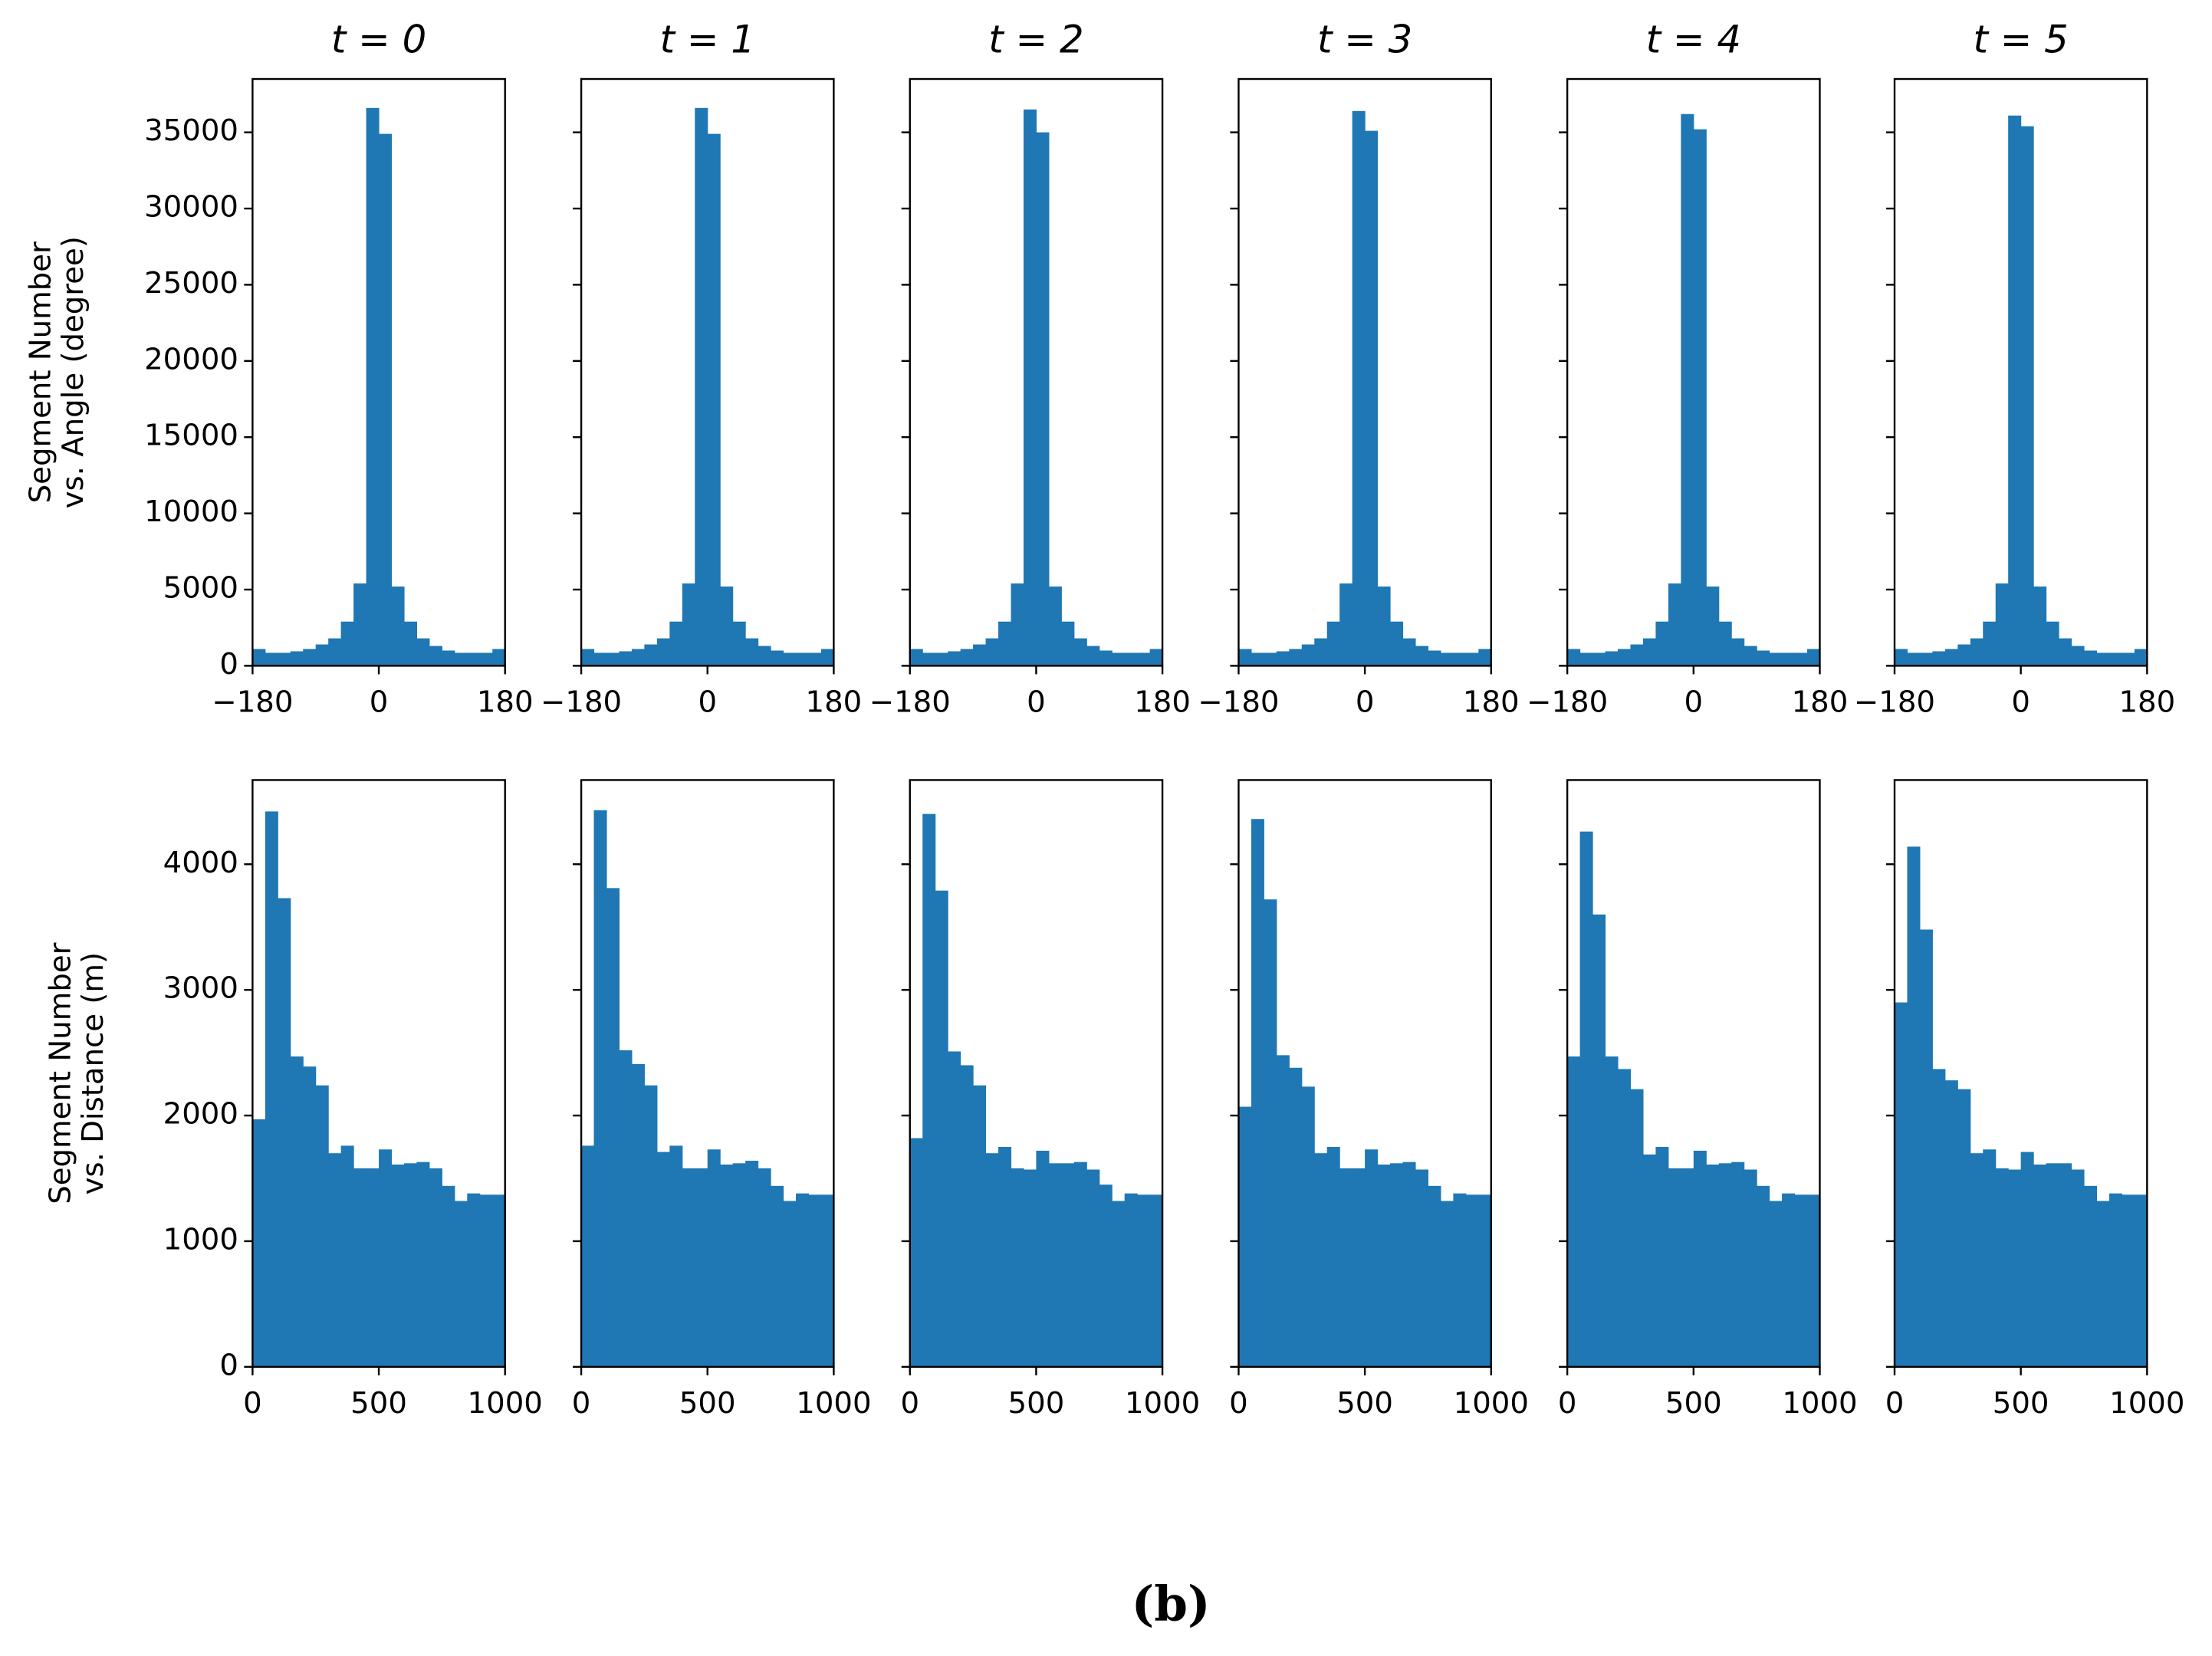 Image resolution: width=2212 pixels, height=1656 pixels. Describe the element at coordinates (378, 40) in the screenshot. I see `panel-title: t = 0` at that location.